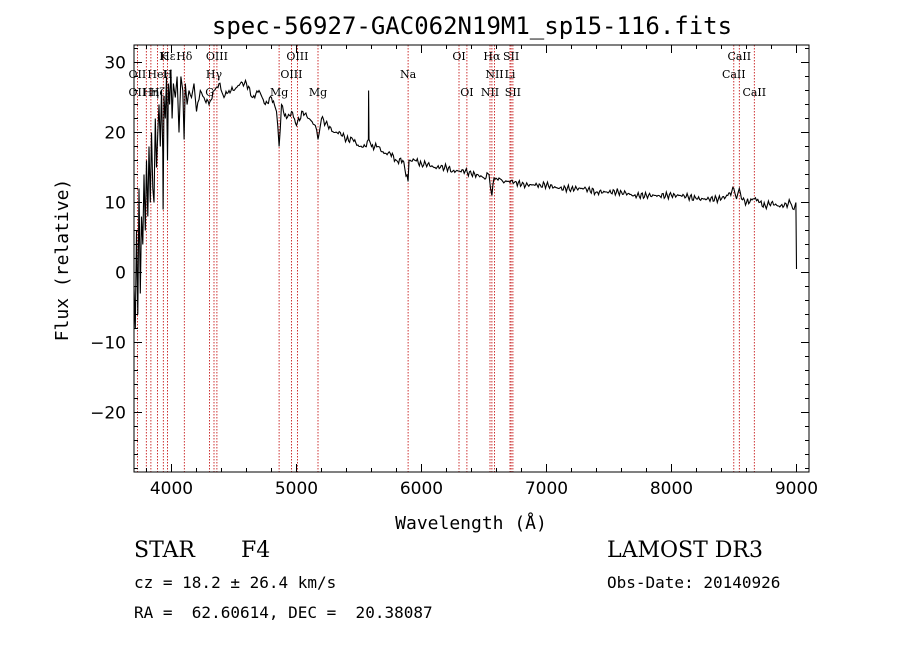 The image size is (900, 649). I want to click on y-tick-label: 20, so click(115, 134).